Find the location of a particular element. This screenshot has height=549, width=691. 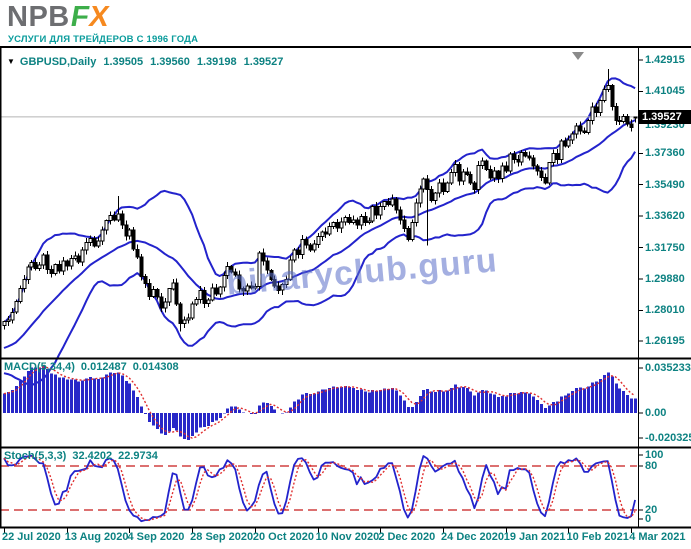

date-label: 28 Sep 2020 is located at coordinates (222, 537).